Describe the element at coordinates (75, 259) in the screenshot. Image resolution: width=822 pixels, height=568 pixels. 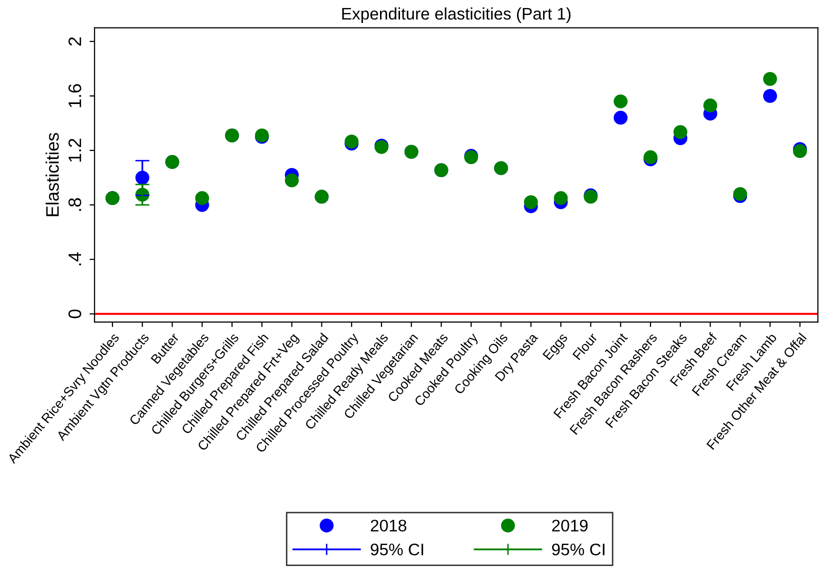
I see `y-tick-label: .4` at that location.